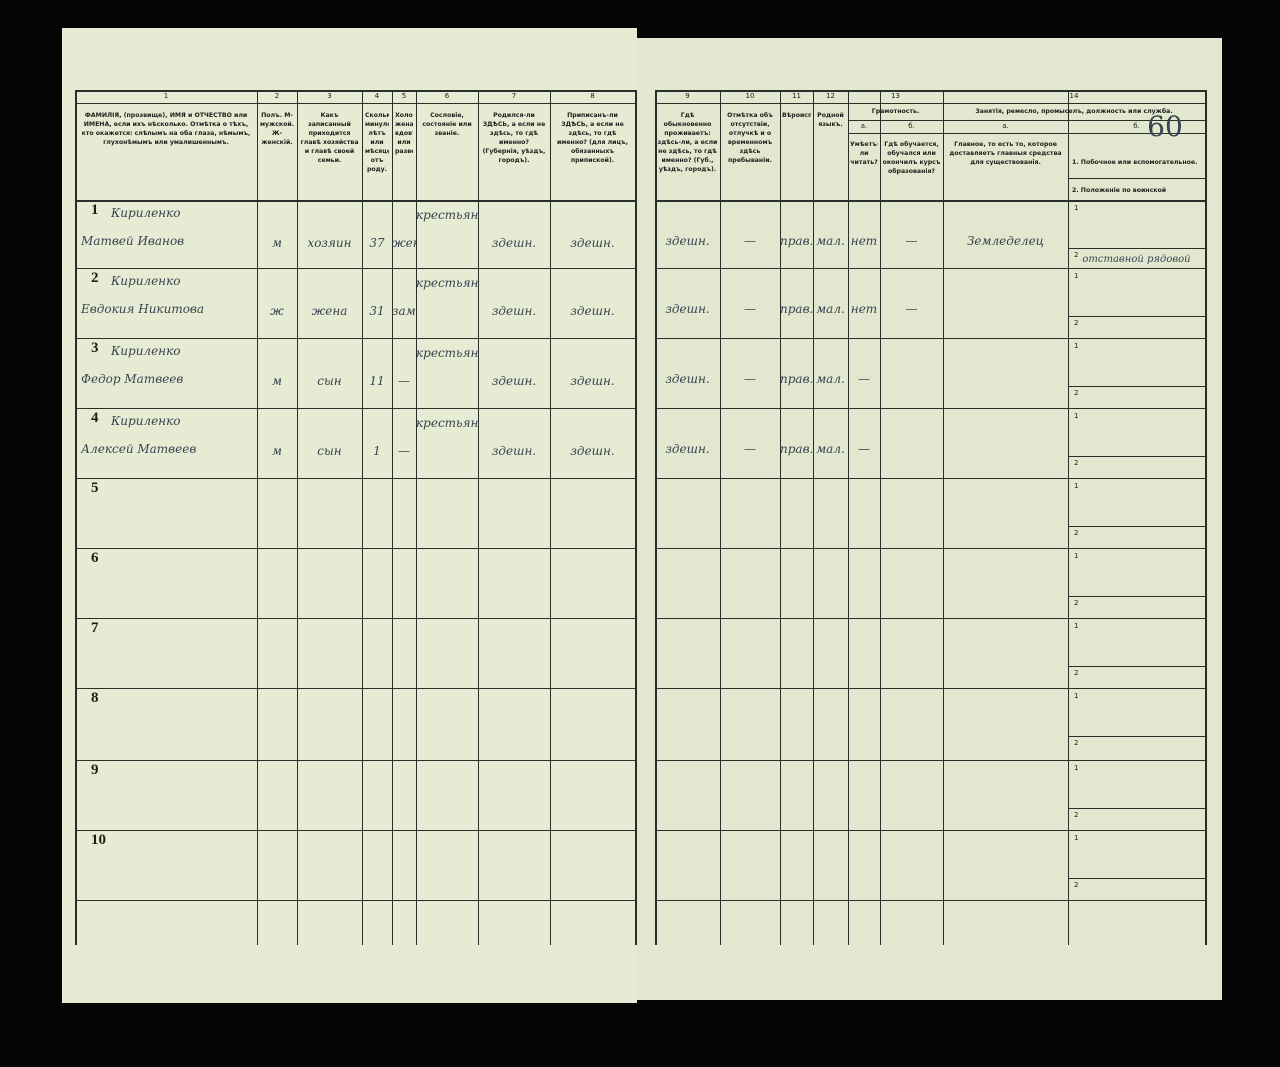 The height and width of the screenshot is (1067, 1280). Describe the element at coordinates (139, 449) in the screenshot. I see `given-name: Алексей Матвеев` at that location.